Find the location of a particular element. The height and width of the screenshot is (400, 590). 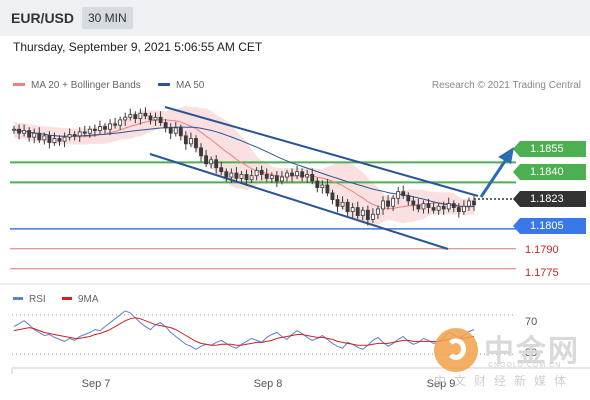

chart-header: EUR/USD 30 MIN is located at coordinates (295, 18).